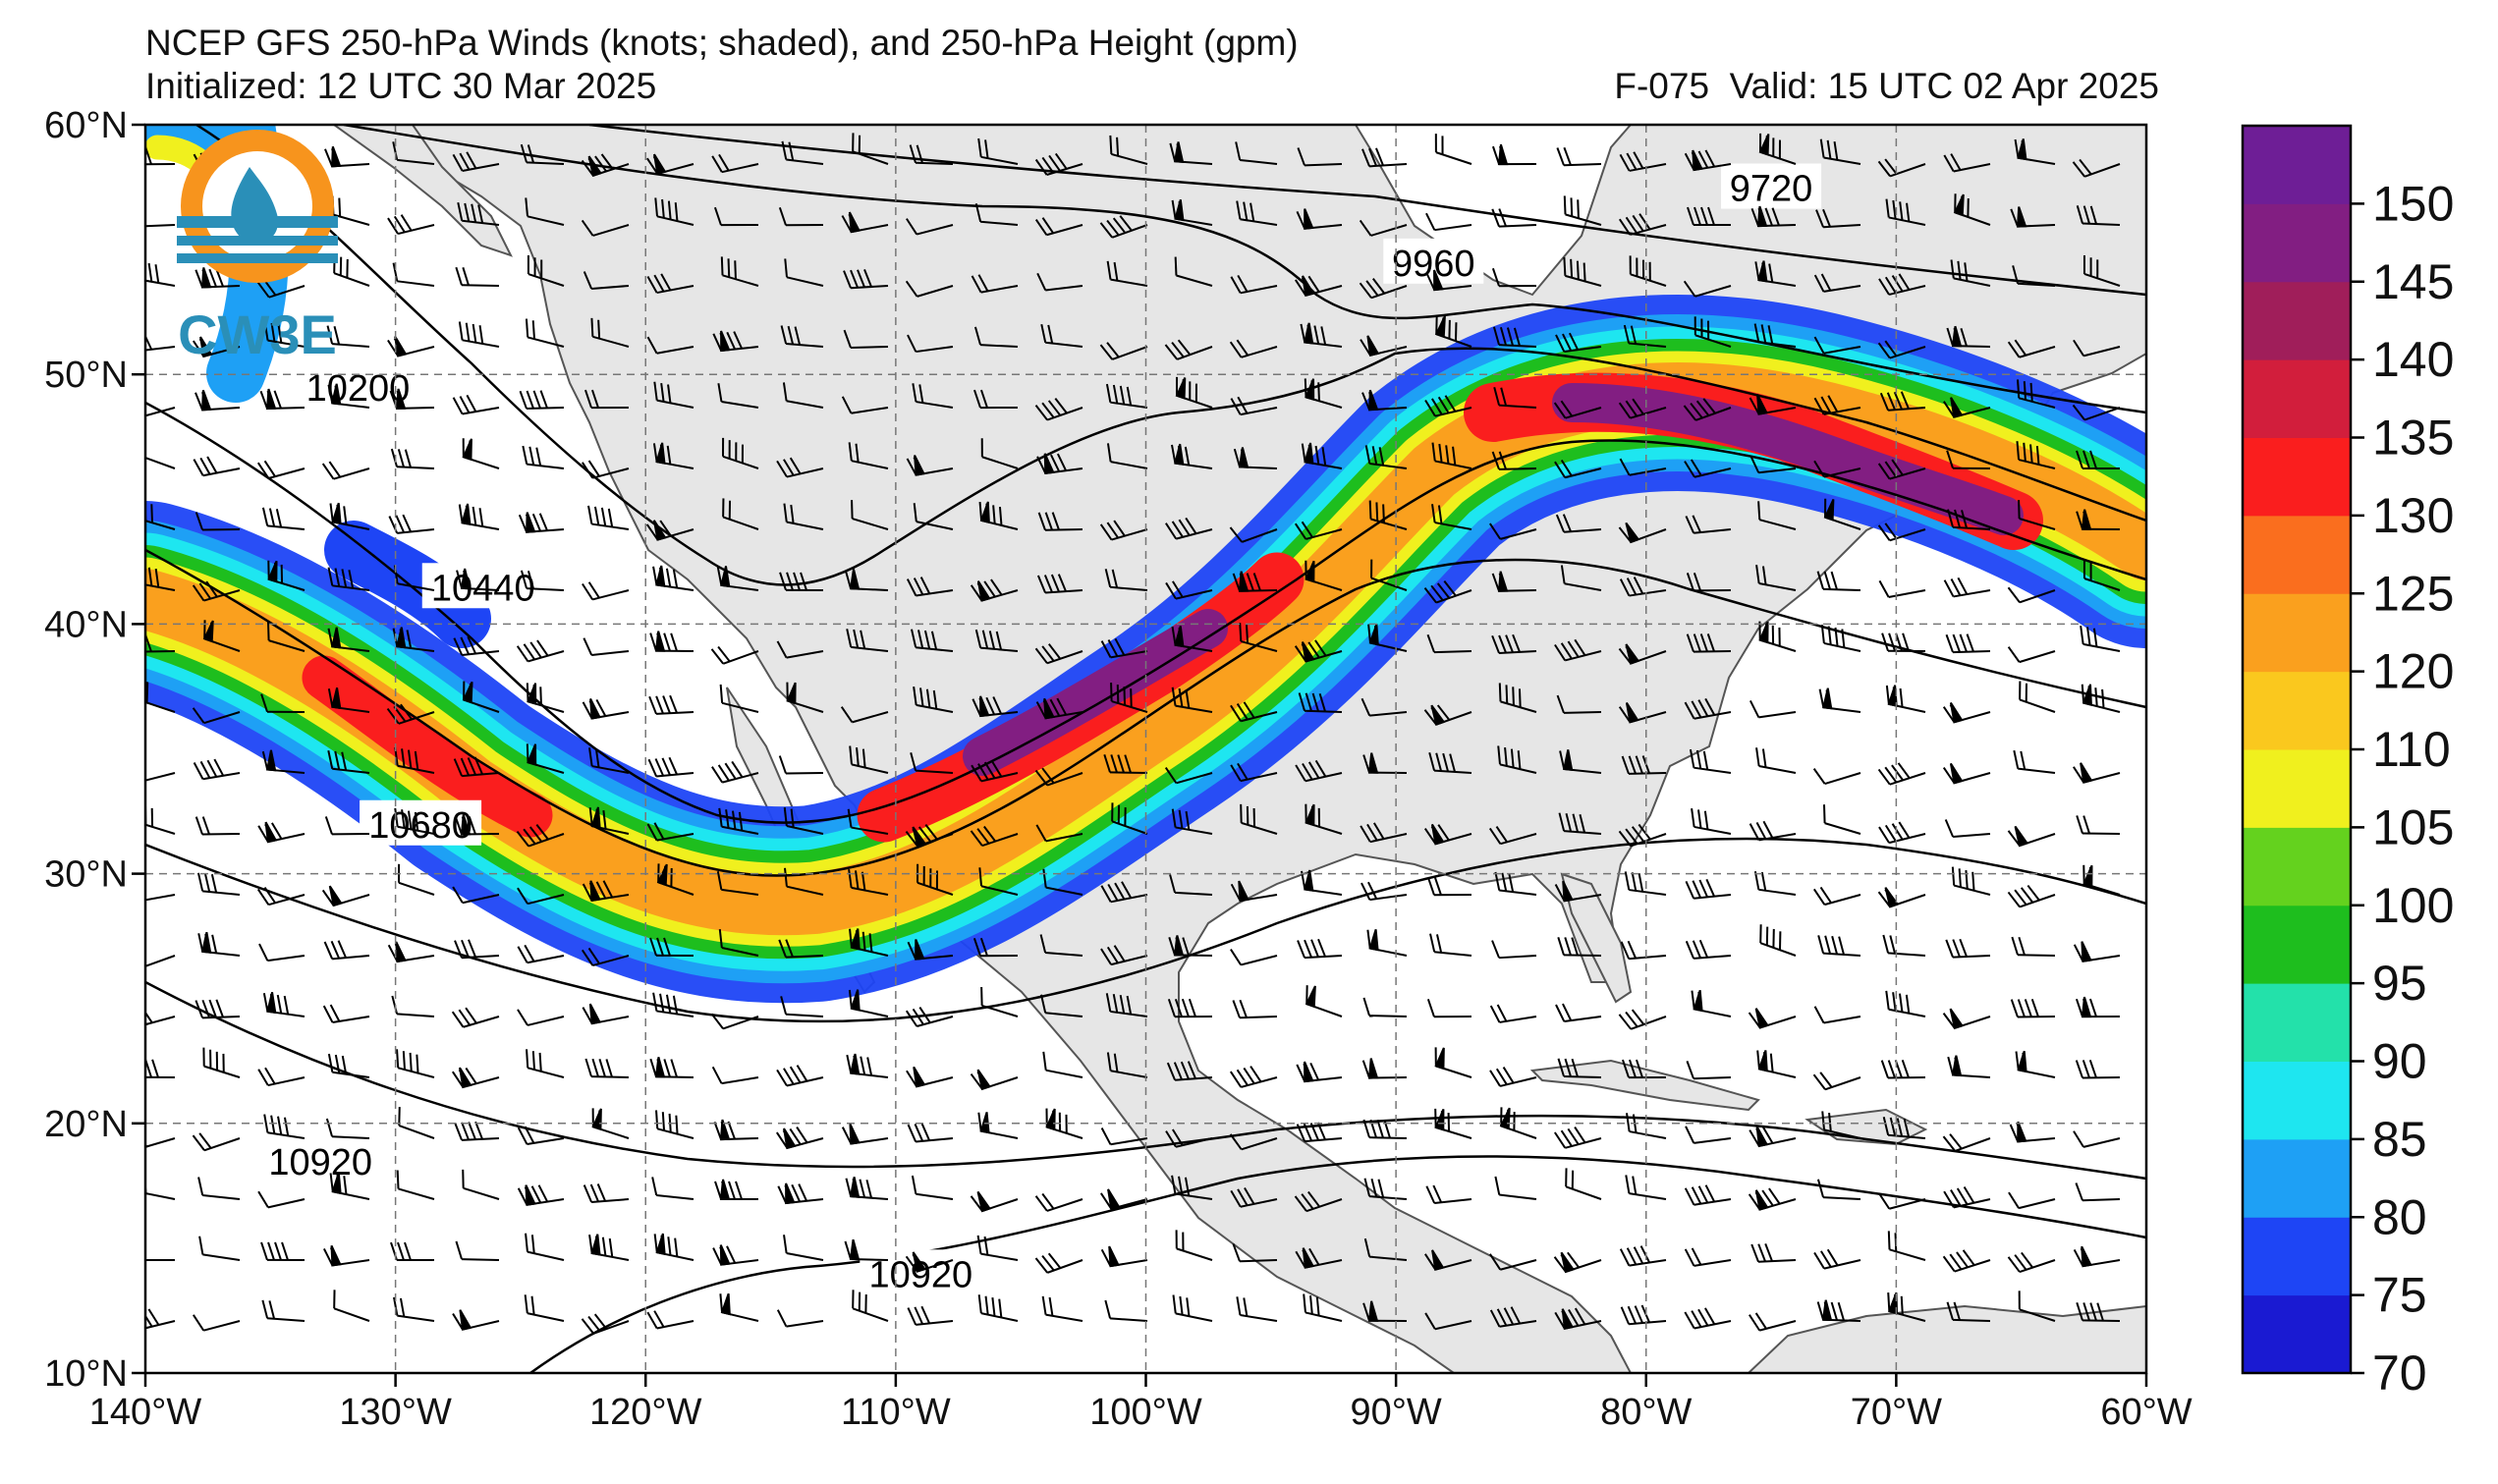 This screenshot has height=1484, width=2498. Describe the element at coordinates (257, 334) in the screenshot. I see `logo-text: CW3E` at that location.